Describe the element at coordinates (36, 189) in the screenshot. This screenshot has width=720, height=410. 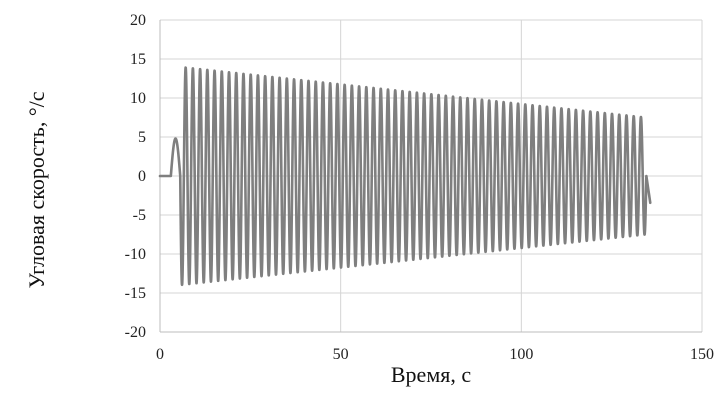
I see `y-axis-label: Угловая скорость, °/с` at that location.